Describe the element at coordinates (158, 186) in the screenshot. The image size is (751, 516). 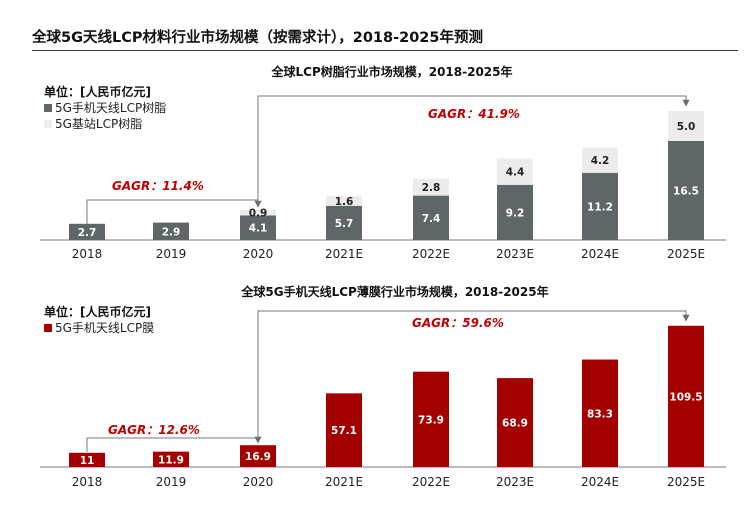
I see `cagr-label: GAGR：11.4%` at that location.